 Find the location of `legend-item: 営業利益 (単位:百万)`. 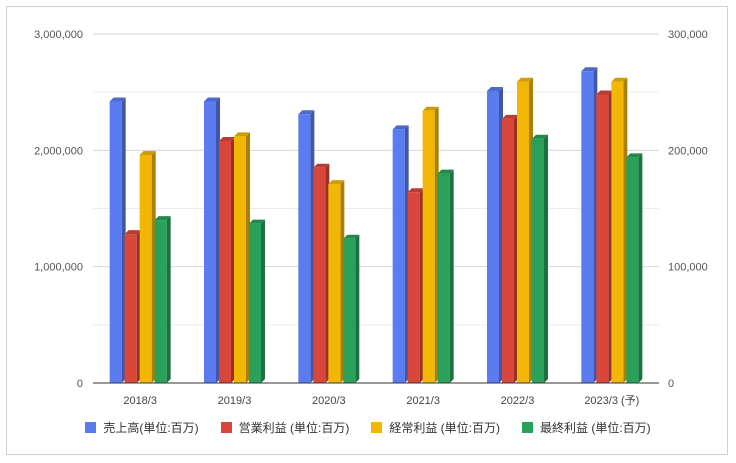

legend-item: 営業利益 (単位:百万) is located at coordinates (285, 427).